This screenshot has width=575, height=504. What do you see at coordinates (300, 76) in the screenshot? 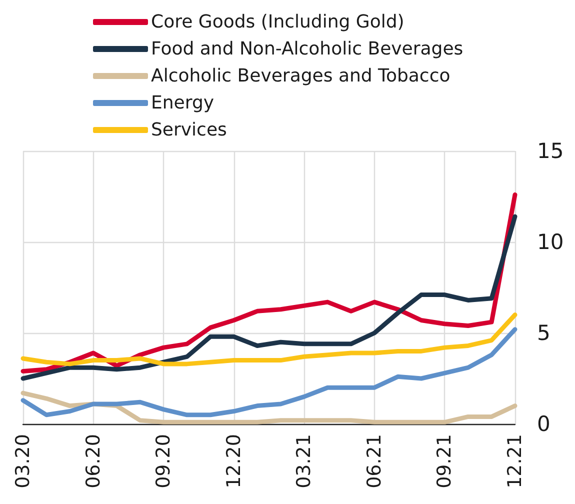
I see `legend-label: Alcoholic Beverages and Tobacco` at bounding box center [300, 76].